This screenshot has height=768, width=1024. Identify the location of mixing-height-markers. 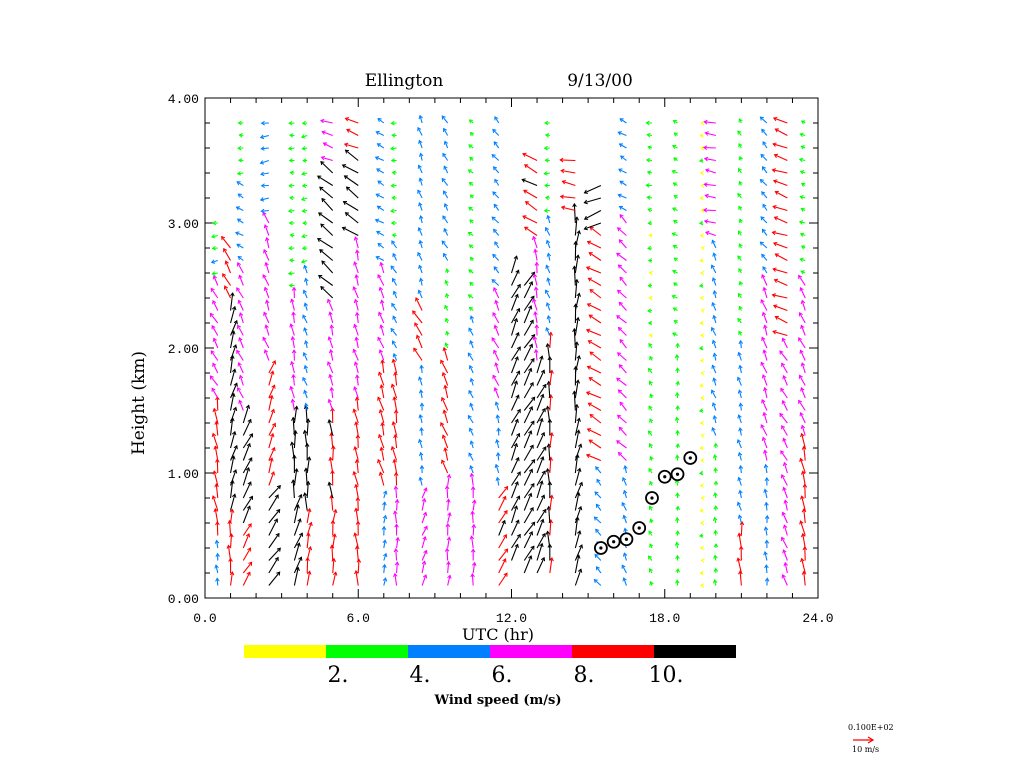
(645, 503).